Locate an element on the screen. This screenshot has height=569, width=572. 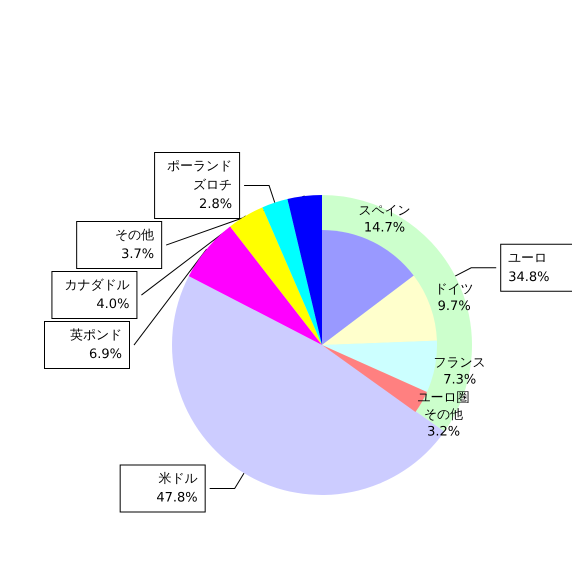
data-label: 6.9% is located at coordinates (105, 354).